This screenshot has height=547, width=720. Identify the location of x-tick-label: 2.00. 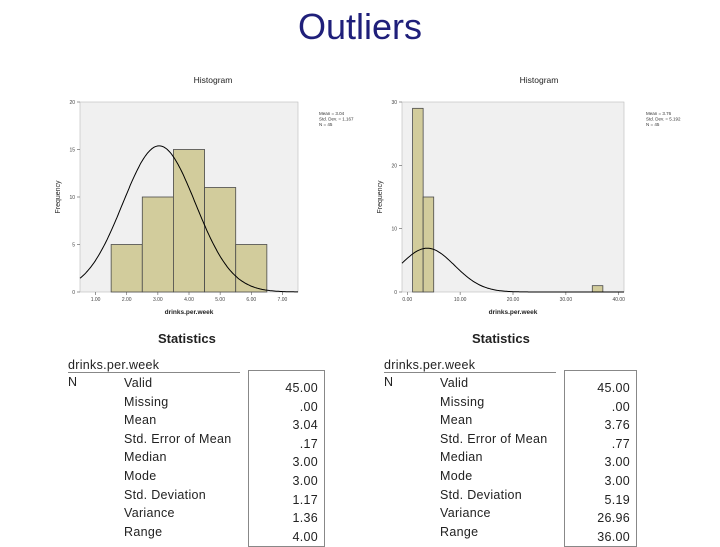
(127, 300).